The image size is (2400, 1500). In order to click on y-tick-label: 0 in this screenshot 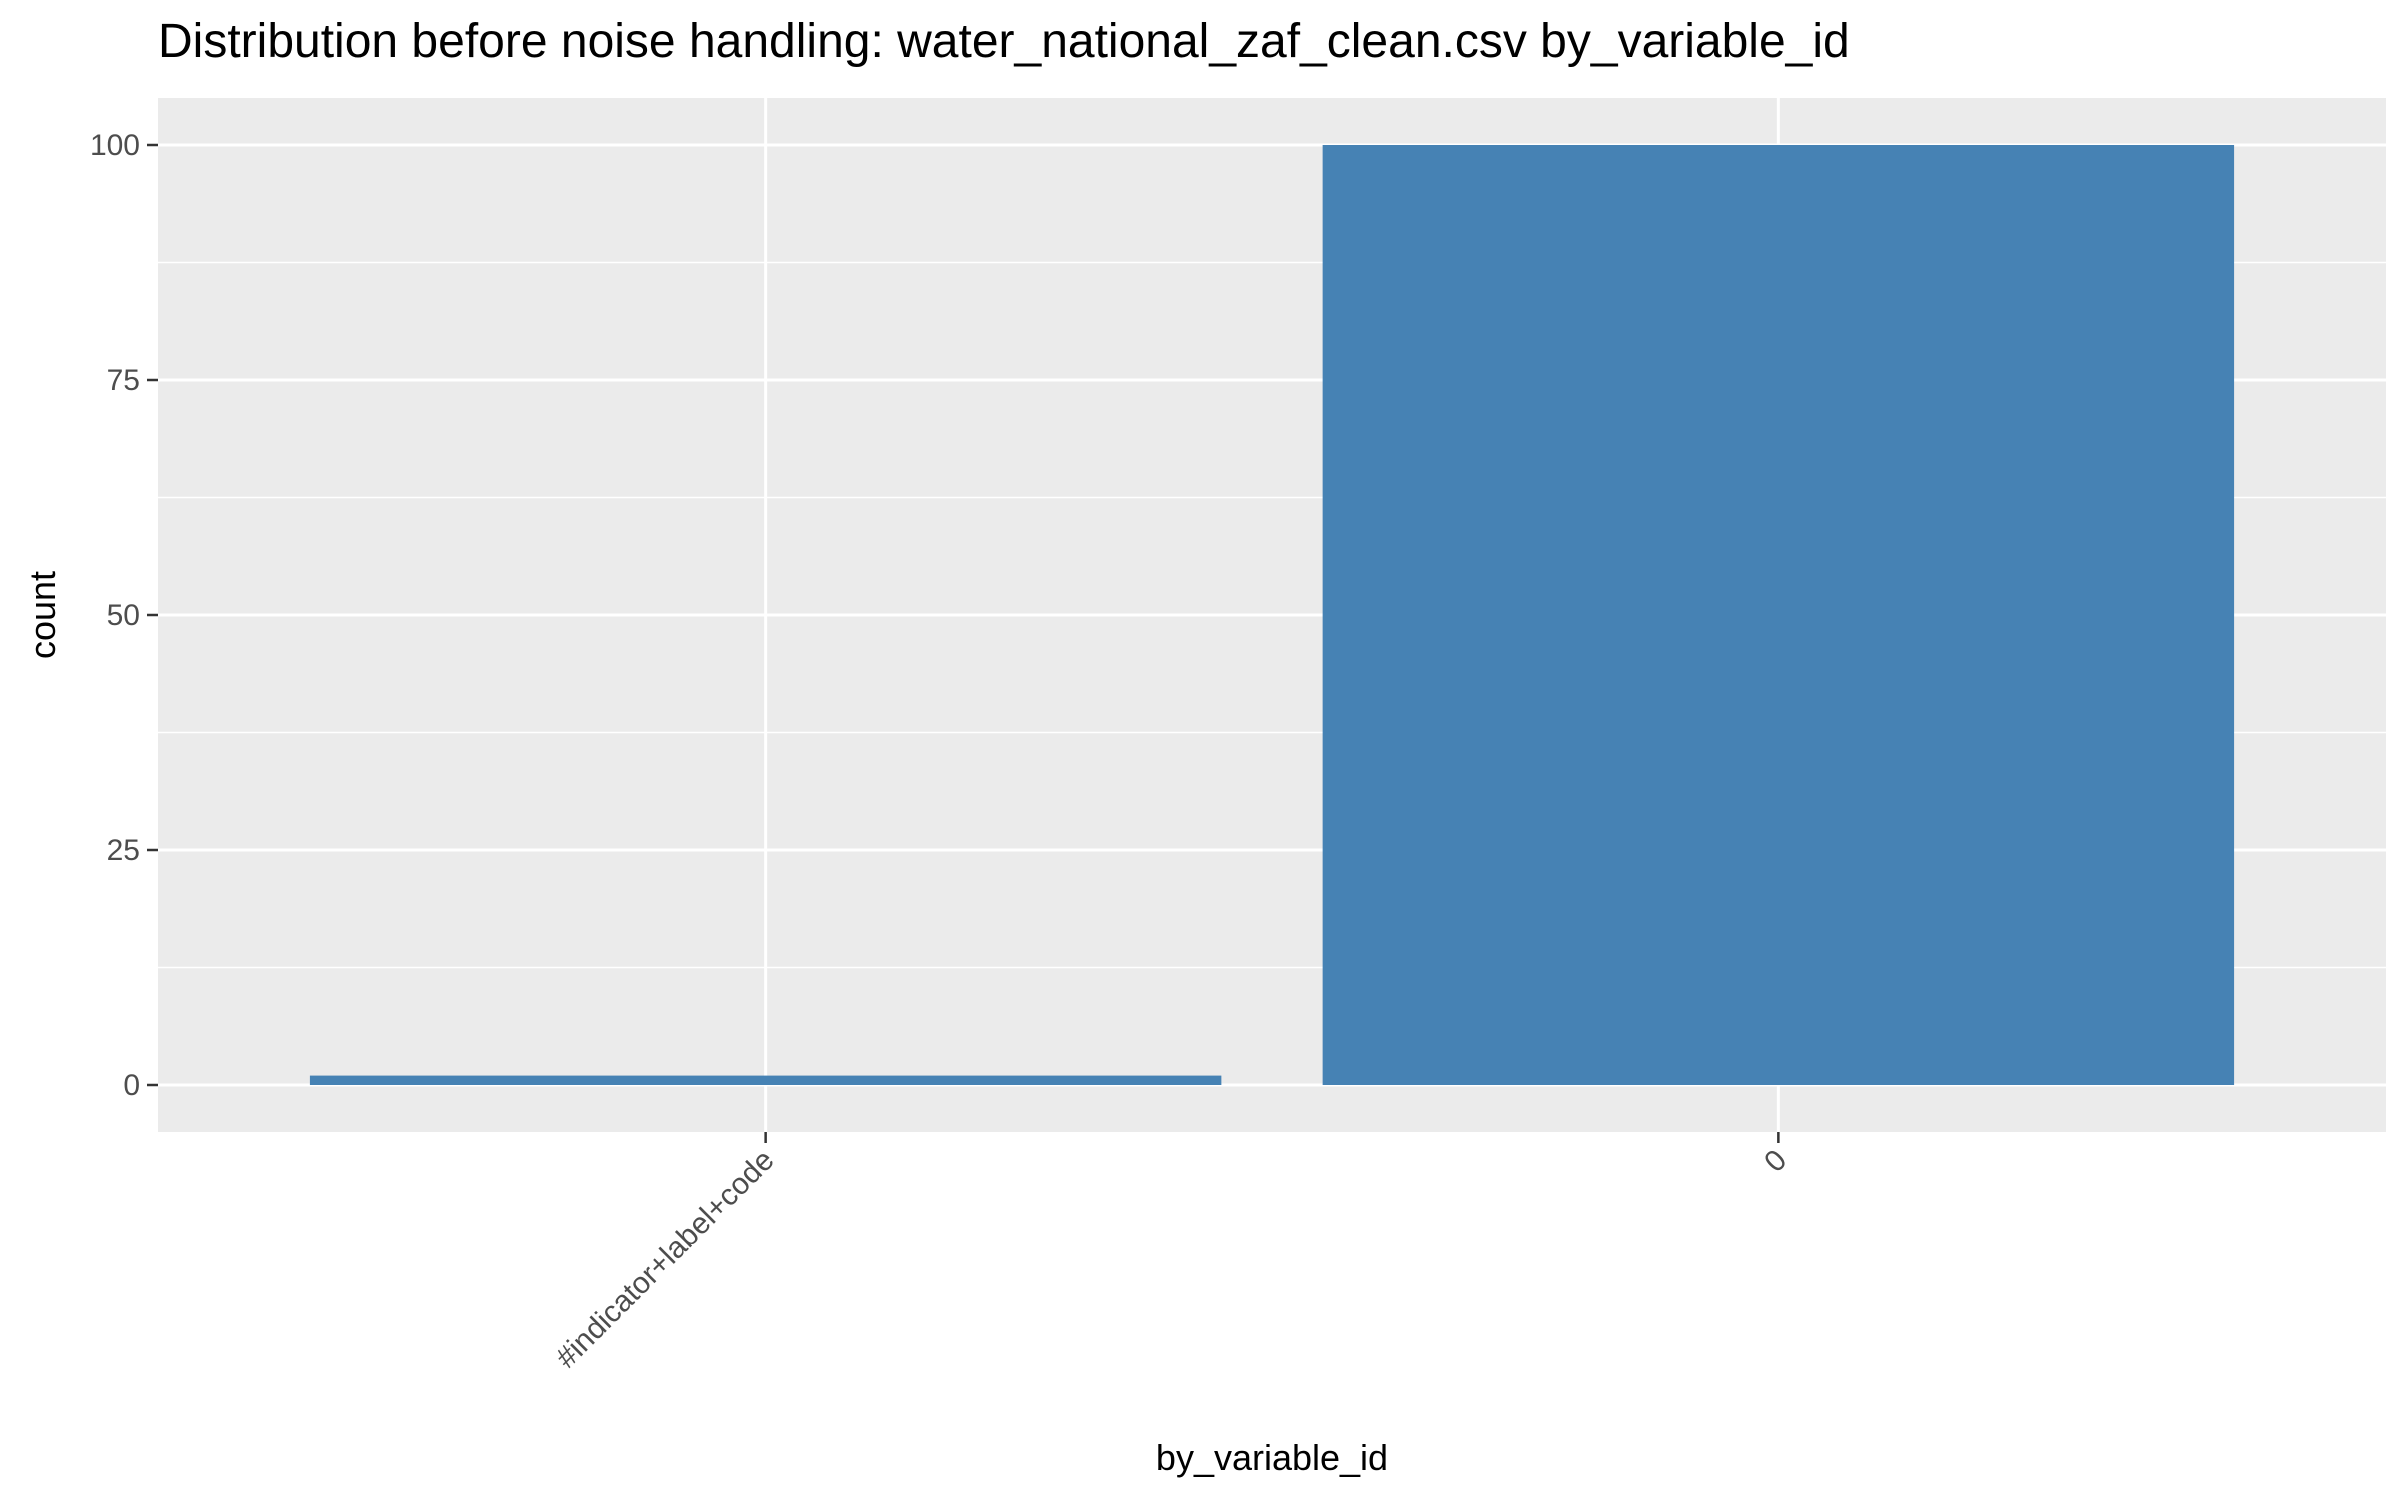, I will do `click(131, 1085)`.